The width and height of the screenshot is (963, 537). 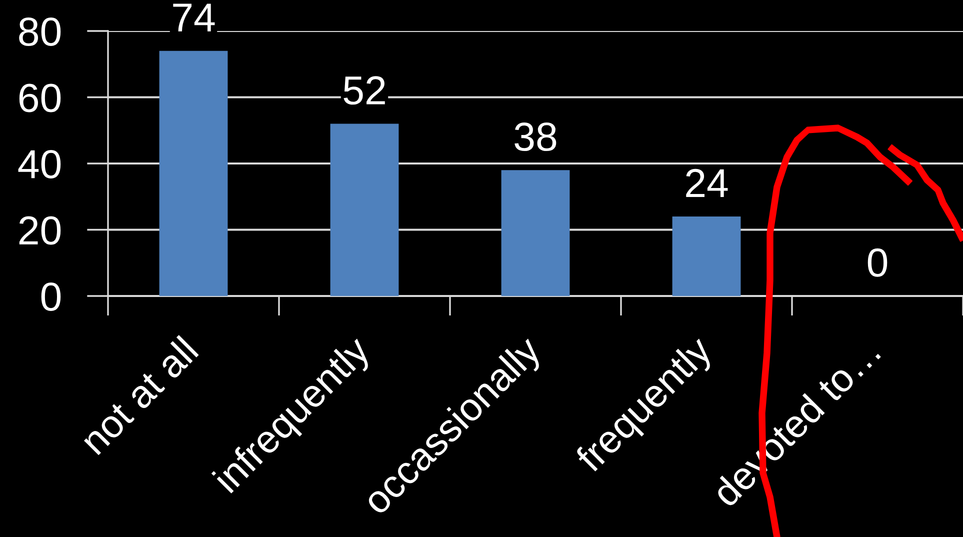 What do you see at coordinates (39, 164) in the screenshot?
I see `y-tick-label: 40` at bounding box center [39, 164].